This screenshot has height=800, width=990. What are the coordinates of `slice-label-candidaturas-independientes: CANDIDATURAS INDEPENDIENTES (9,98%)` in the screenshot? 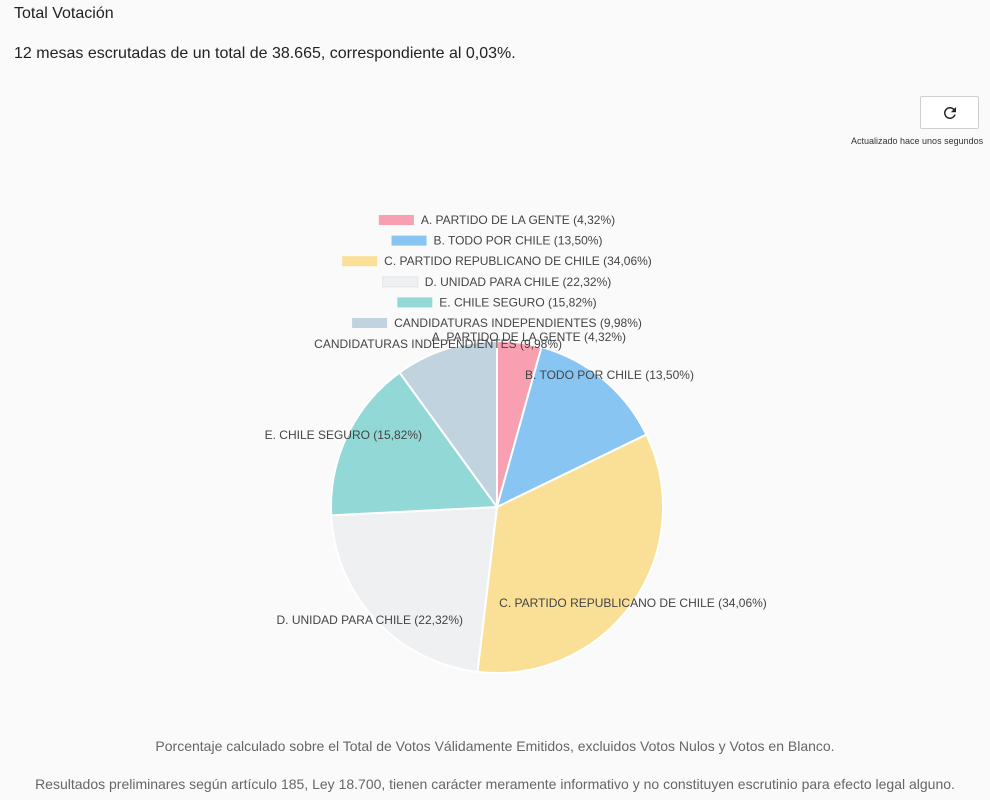 It's located at (438, 344).